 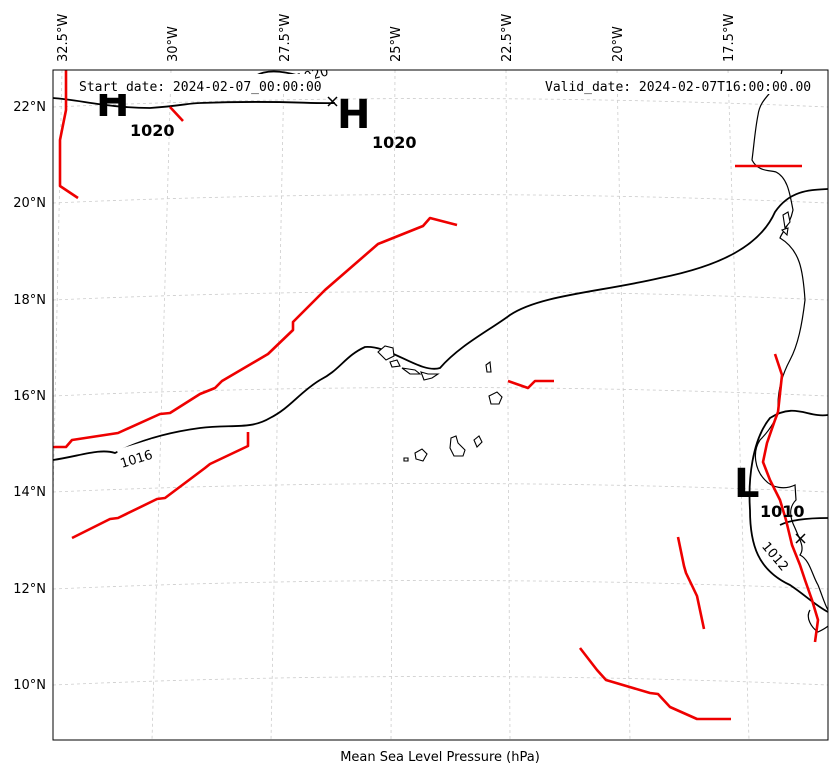 What do you see at coordinates (440, 757) in the screenshot?
I see `map-caption: Mean Sea Level Pressure (hPa)` at bounding box center [440, 757].